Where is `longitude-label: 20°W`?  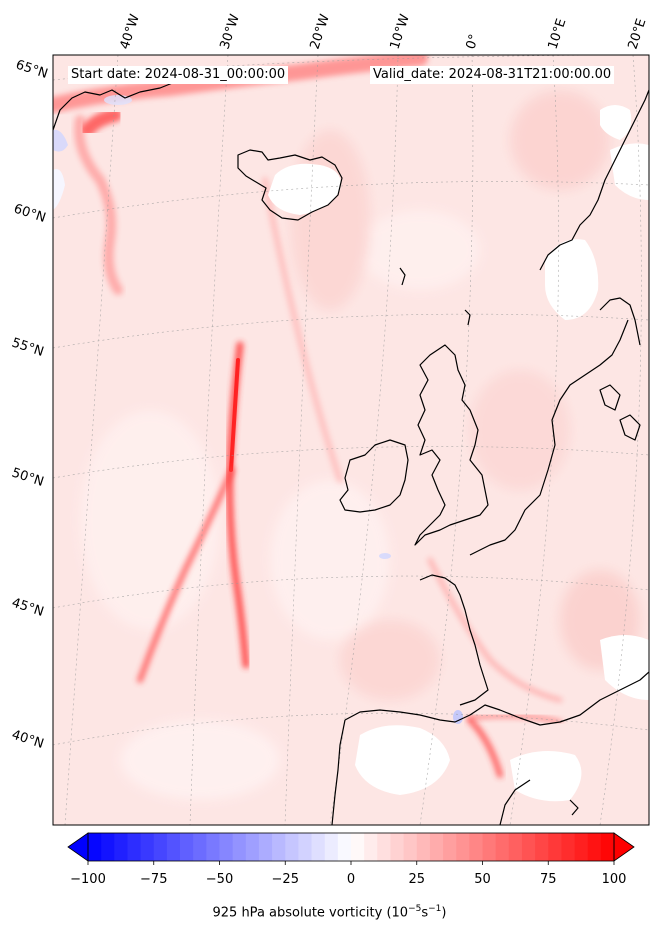
longitude-label: 20°W is located at coordinates (320, 31).